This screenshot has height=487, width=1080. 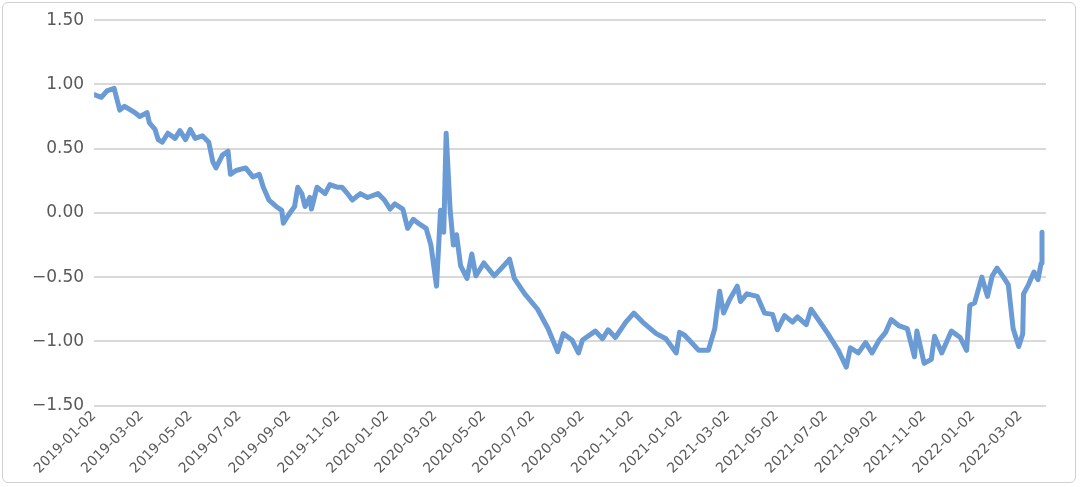 What do you see at coordinates (58, 275) in the screenshot?
I see `y-tick-label: −0.50` at bounding box center [58, 275].